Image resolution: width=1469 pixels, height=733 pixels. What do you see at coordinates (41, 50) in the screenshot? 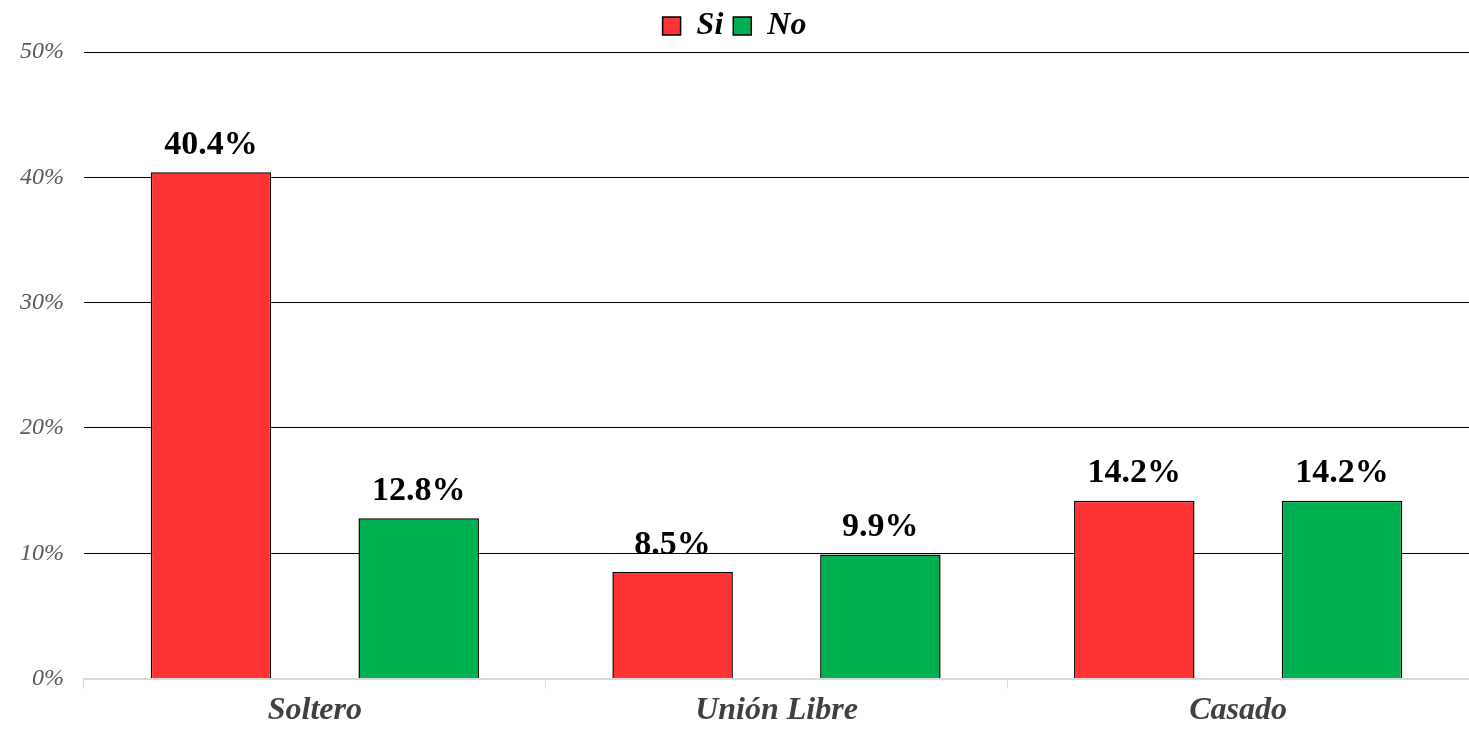
I see `y-tick-label: 50%` at bounding box center [41, 50].